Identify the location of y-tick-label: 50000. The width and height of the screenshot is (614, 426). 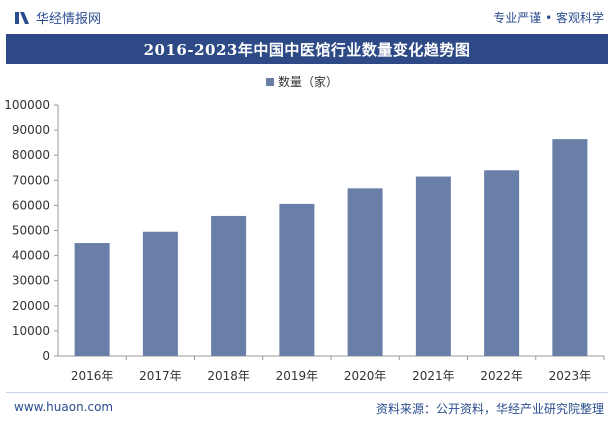
(31, 231).